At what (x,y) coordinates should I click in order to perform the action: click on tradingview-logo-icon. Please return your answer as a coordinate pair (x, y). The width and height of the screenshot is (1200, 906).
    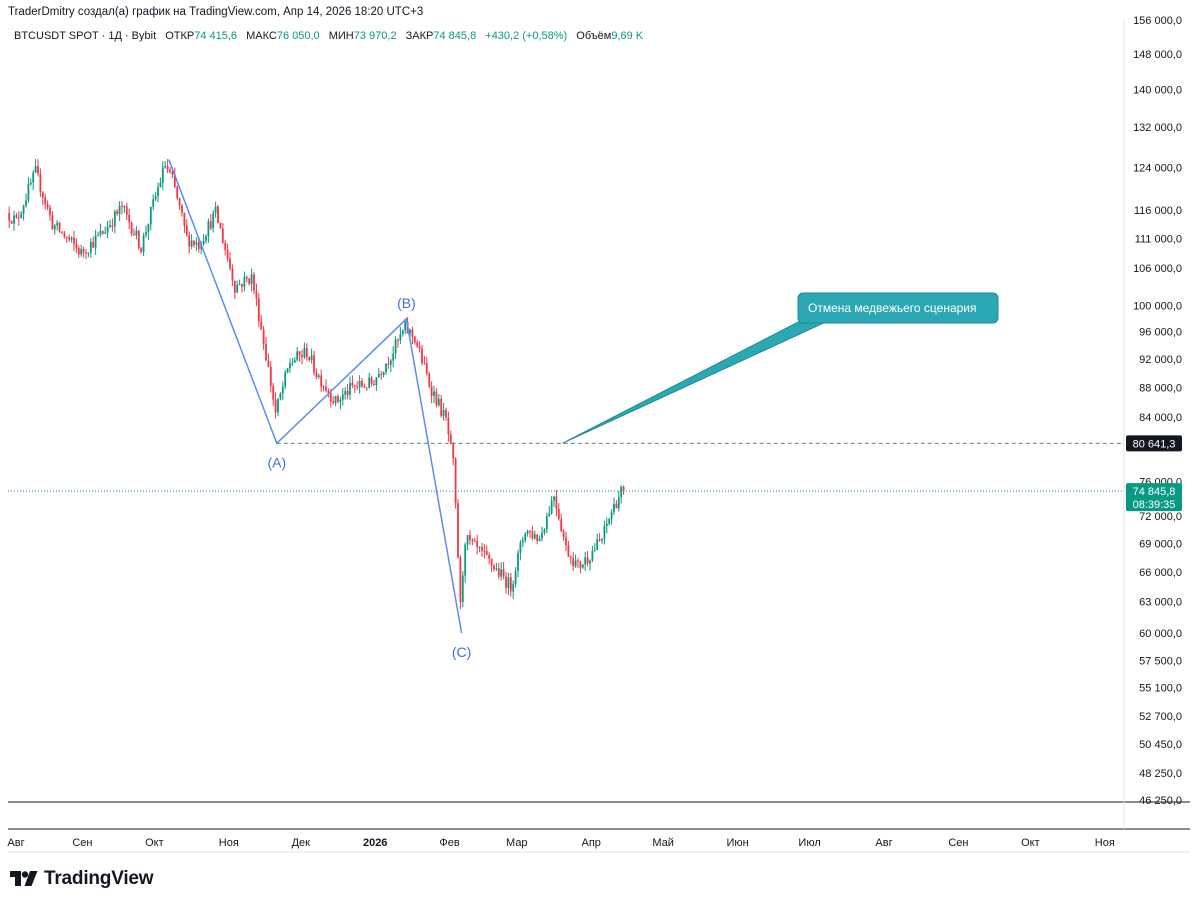
    Looking at the image, I should click on (24, 878).